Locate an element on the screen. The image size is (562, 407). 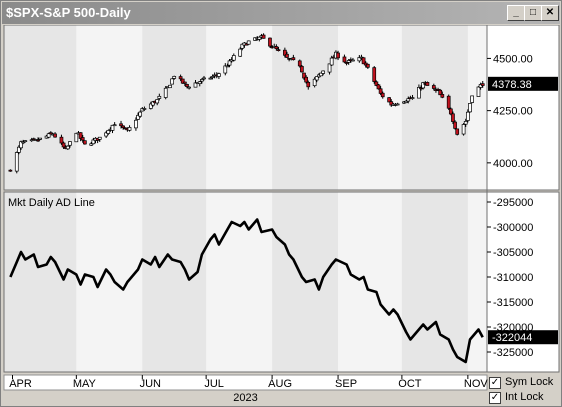
close-button: ✕ is located at coordinates (550, 13).